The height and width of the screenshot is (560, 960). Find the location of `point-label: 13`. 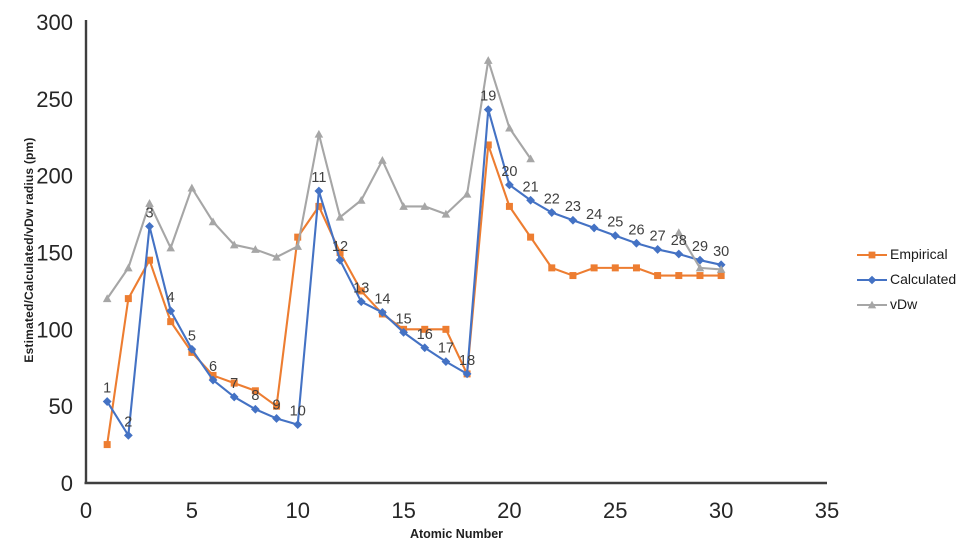

point-label: 13 is located at coordinates (361, 289).